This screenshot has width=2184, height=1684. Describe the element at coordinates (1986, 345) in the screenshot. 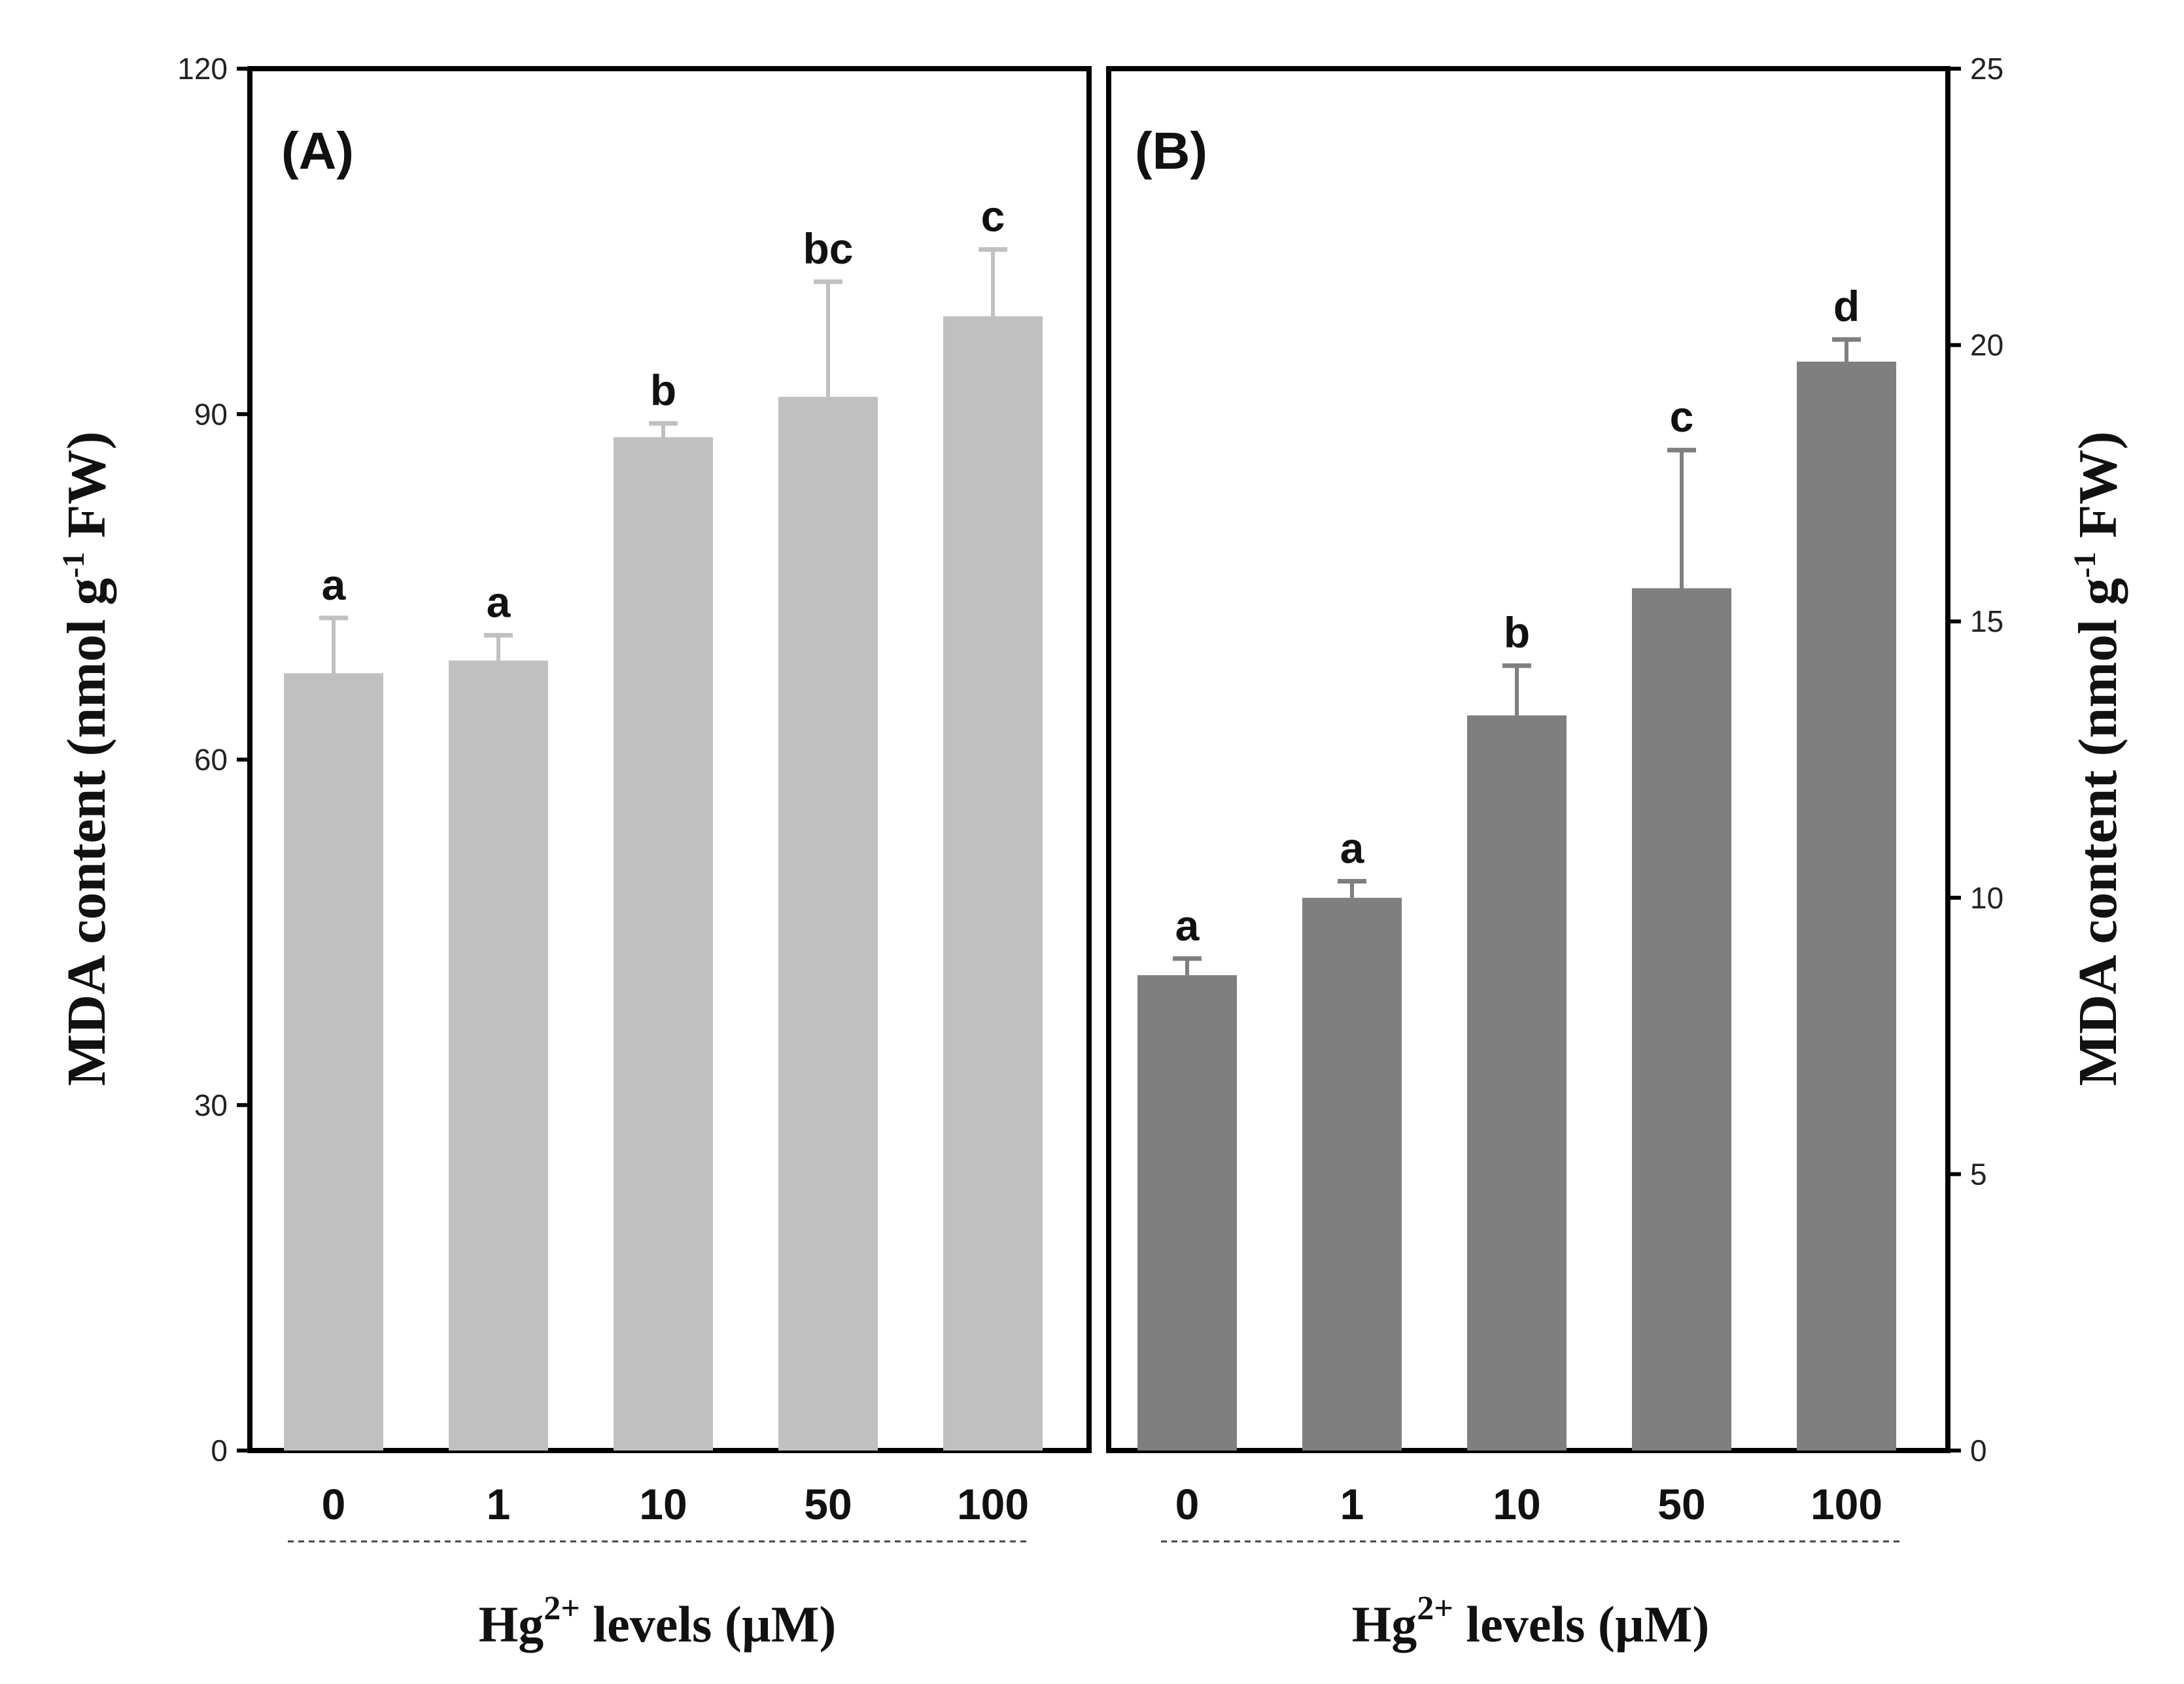

I see `y-tick-label: 20` at that location.